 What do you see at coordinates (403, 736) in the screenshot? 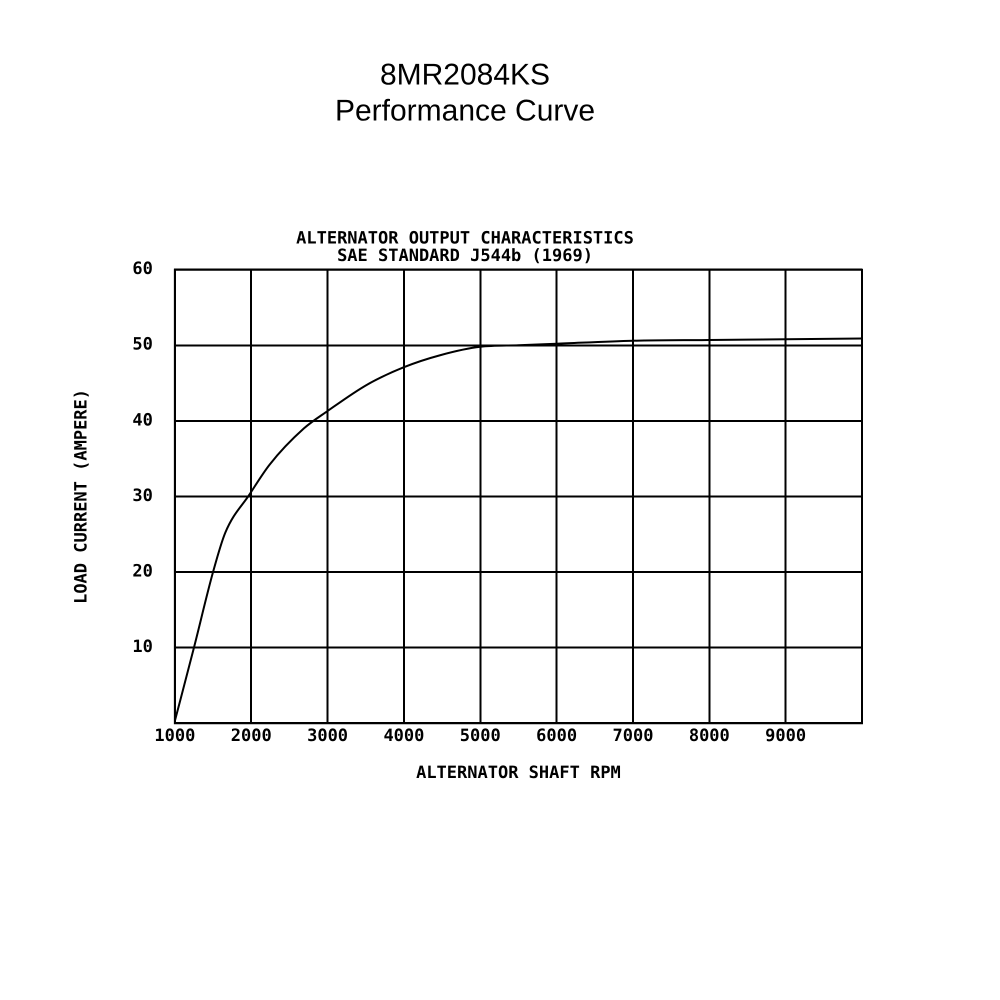
I see `x-tick-label: 4000` at bounding box center [403, 736].